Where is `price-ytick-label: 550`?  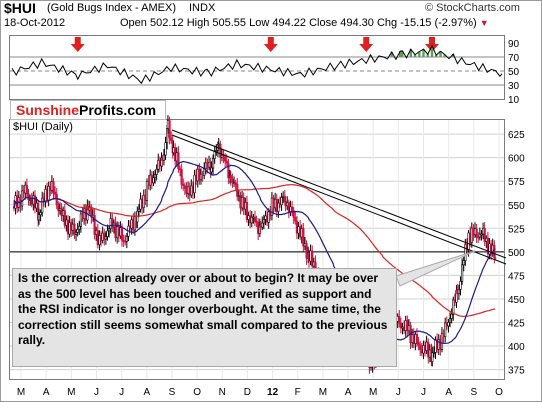
price-ytick-label: 550 is located at coordinates (516, 206).